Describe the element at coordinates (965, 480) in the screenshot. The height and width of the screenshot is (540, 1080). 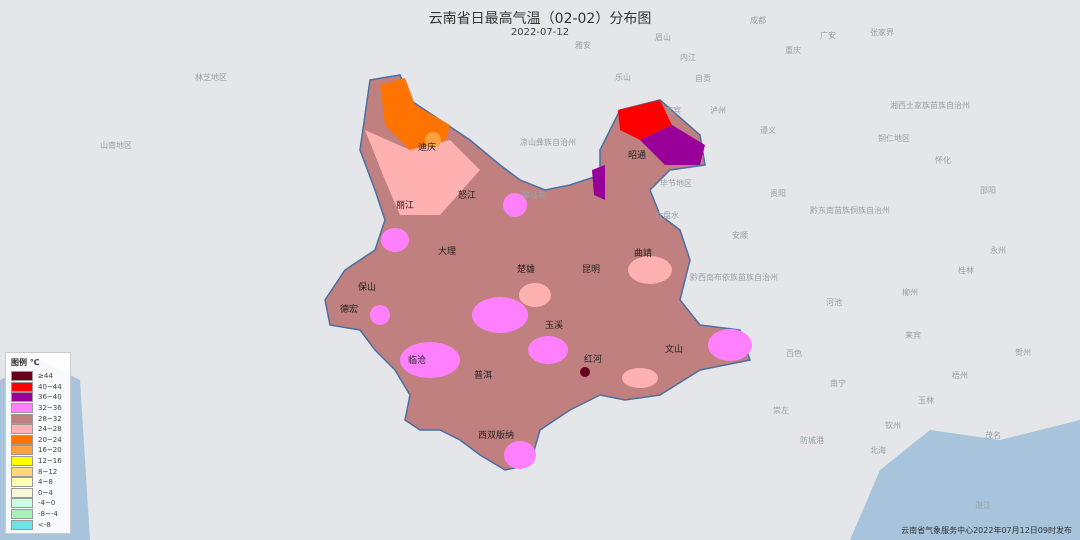
I see `sea-area` at that location.